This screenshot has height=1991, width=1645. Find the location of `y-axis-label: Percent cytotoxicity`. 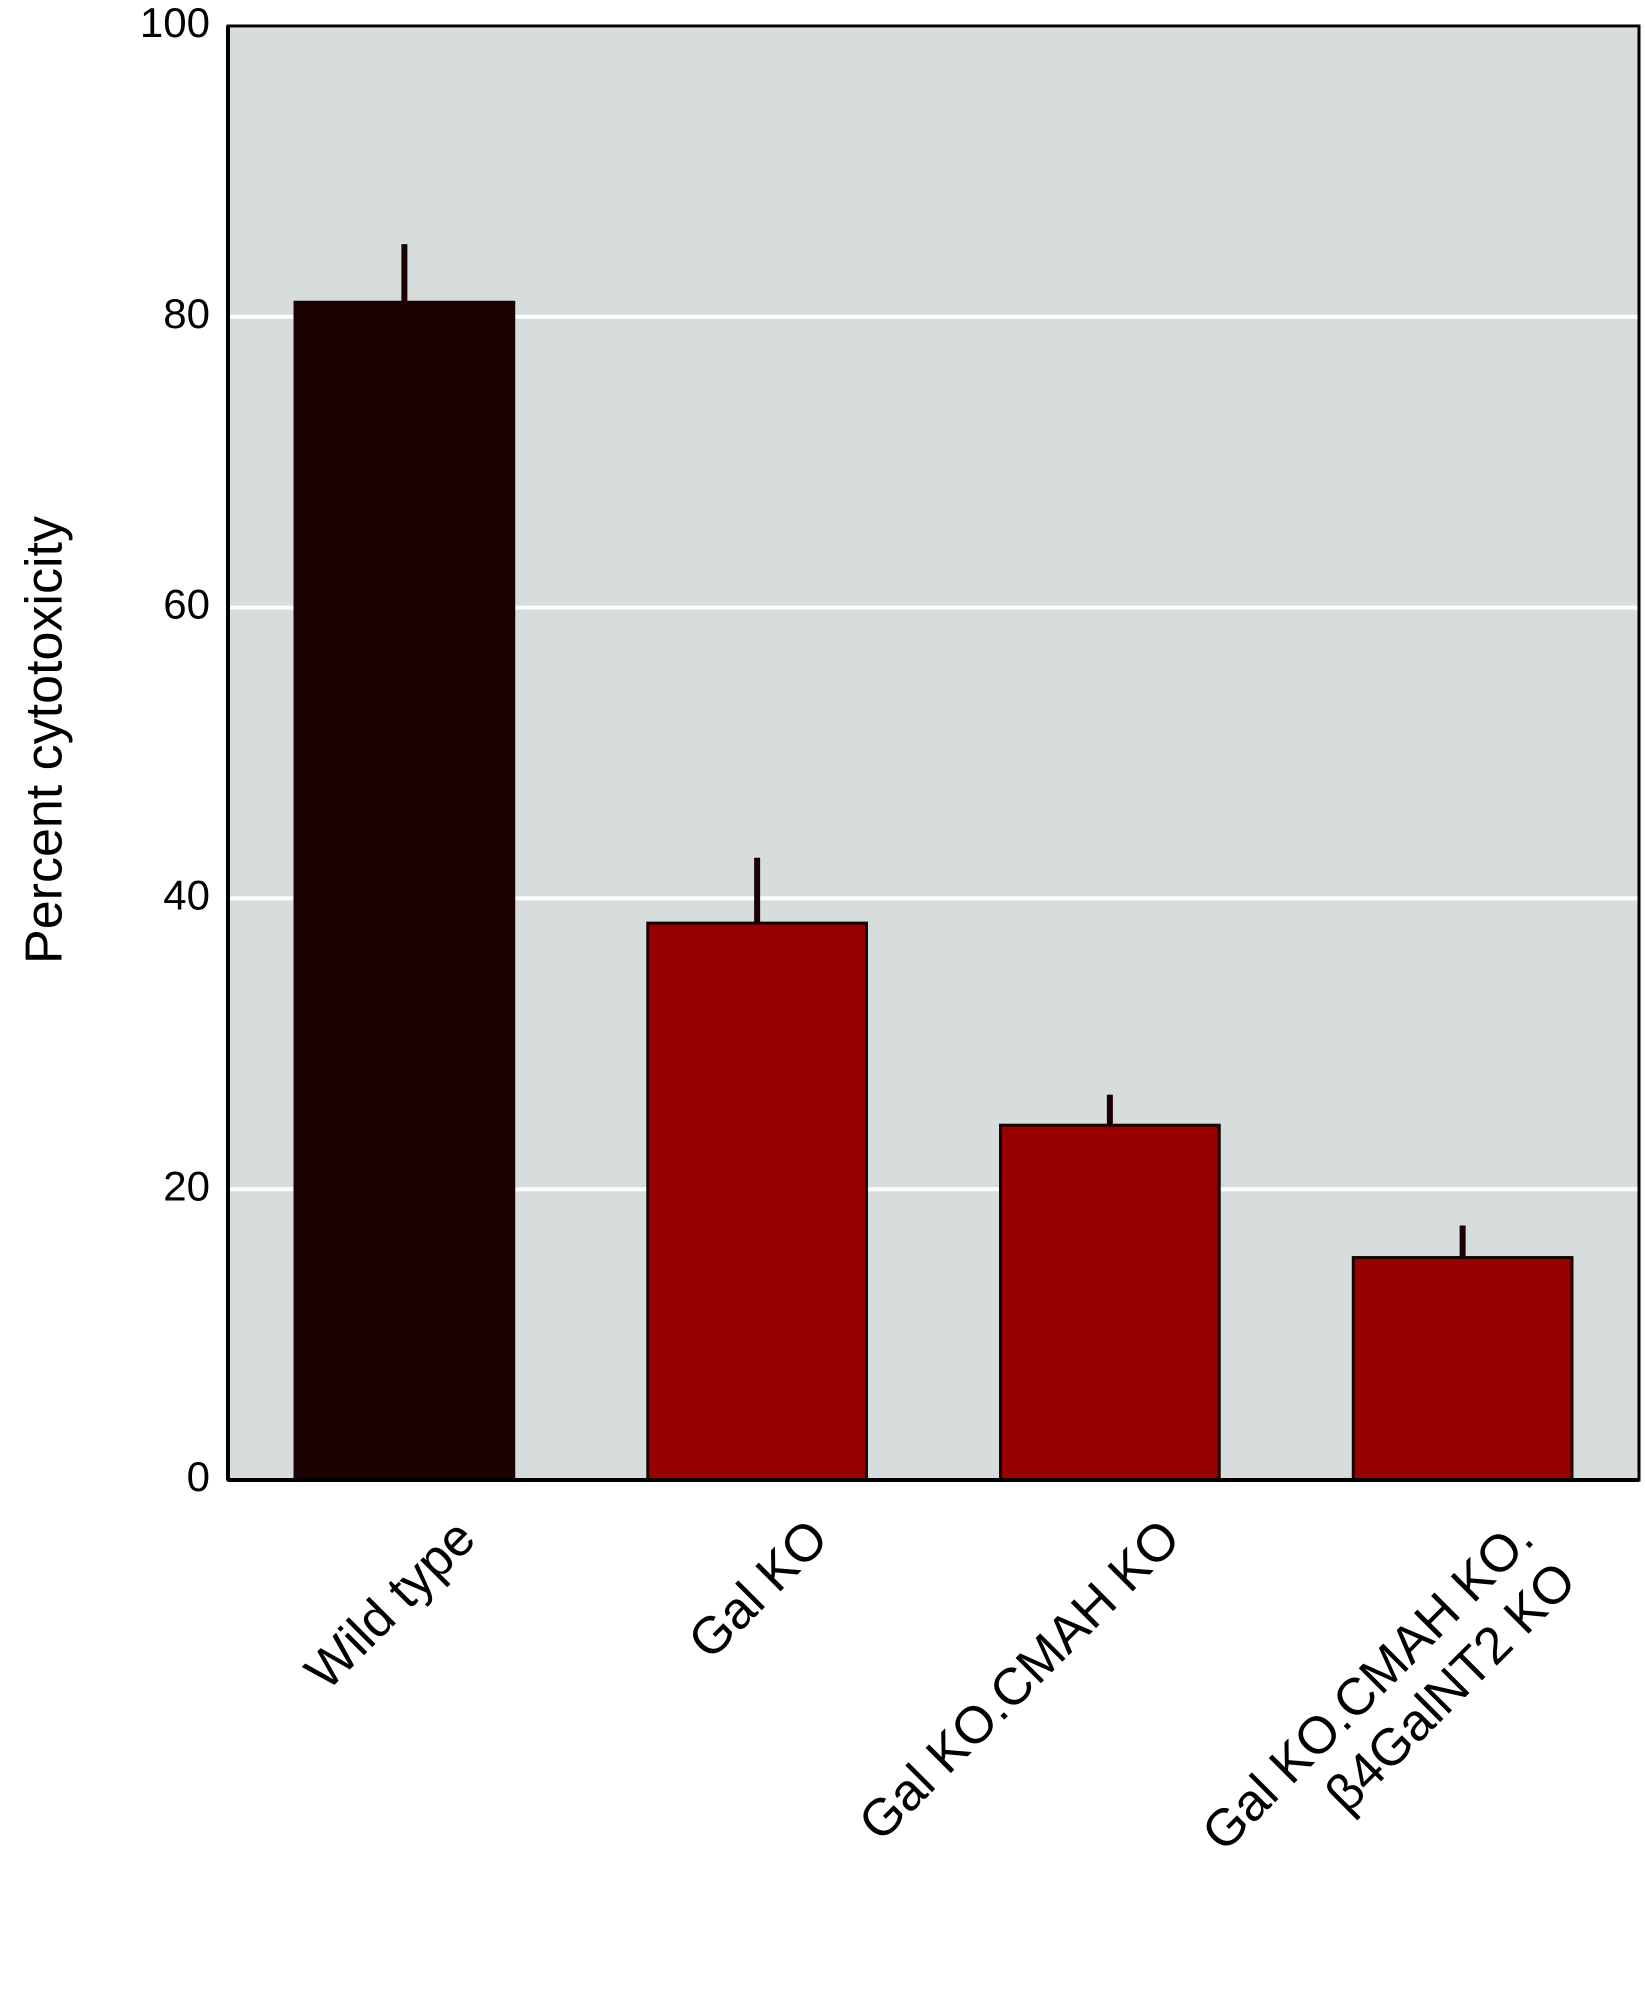

y-axis-label: Percent cytotoxicity is located at coordinates (45, 740).